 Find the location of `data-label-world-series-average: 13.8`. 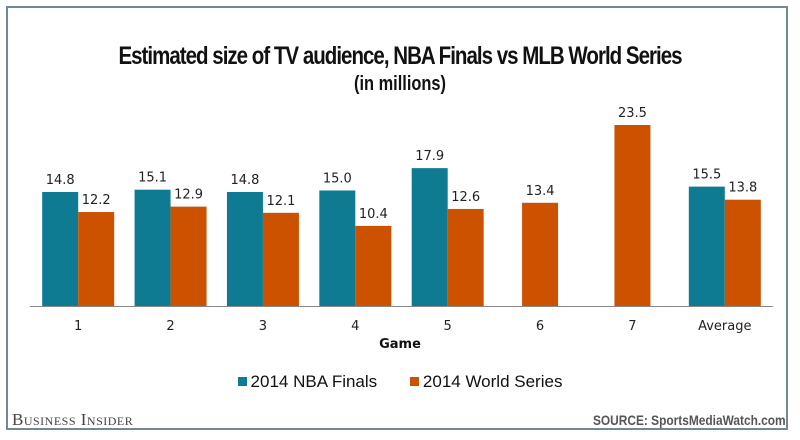

data-label-world-series-average: 13.8 is located at coordinates (742, 188).